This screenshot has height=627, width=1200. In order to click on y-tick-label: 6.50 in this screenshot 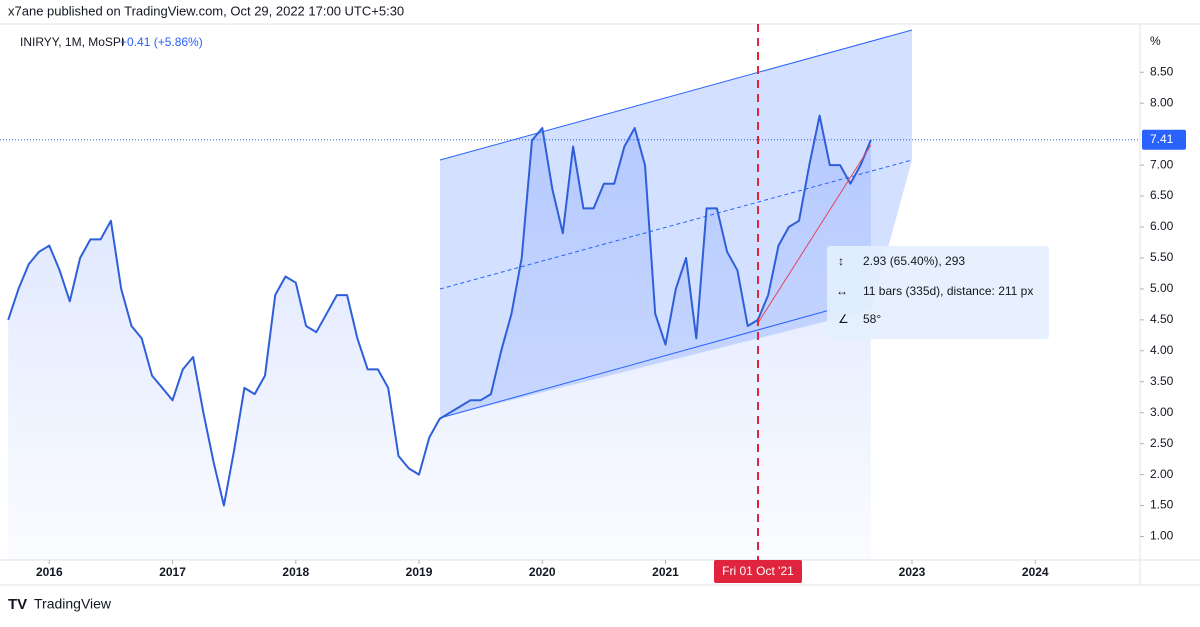, I will do `click(1162, 195)`.